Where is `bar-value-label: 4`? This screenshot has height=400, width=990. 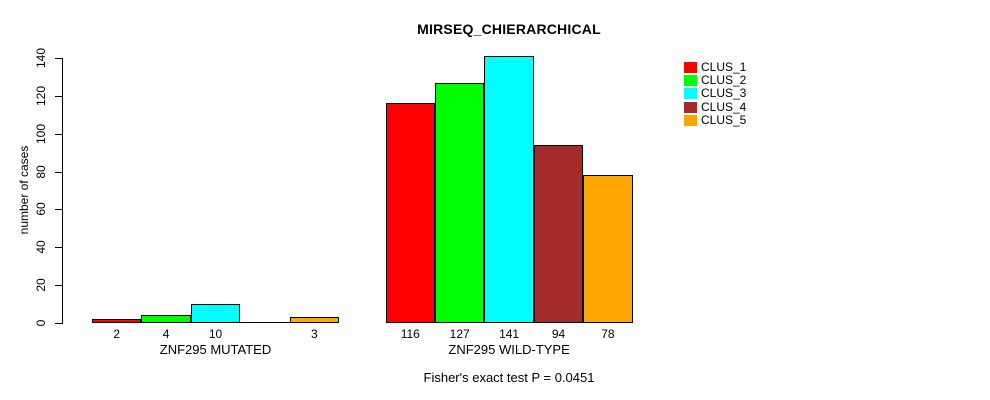 bar-value-label: 4 is located at coordinates (166, 334).